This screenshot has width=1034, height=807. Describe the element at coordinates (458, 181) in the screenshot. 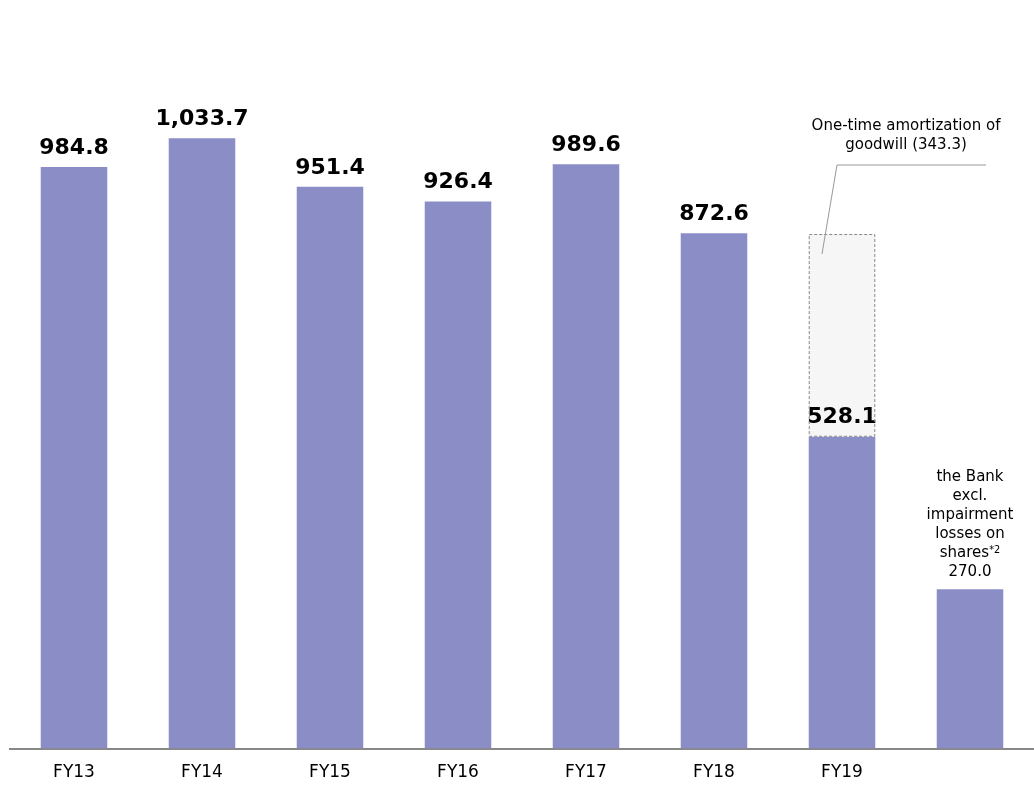

I see `data-label: 926.4` at that location.